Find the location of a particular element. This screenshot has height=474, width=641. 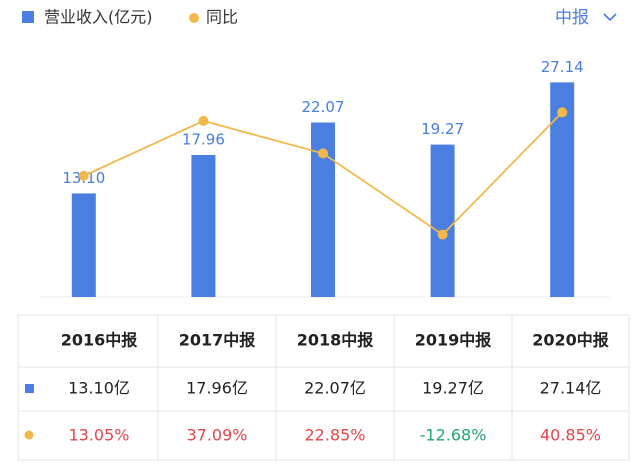

table-cell: 17.96亿 is located at coordinates (217, 388).